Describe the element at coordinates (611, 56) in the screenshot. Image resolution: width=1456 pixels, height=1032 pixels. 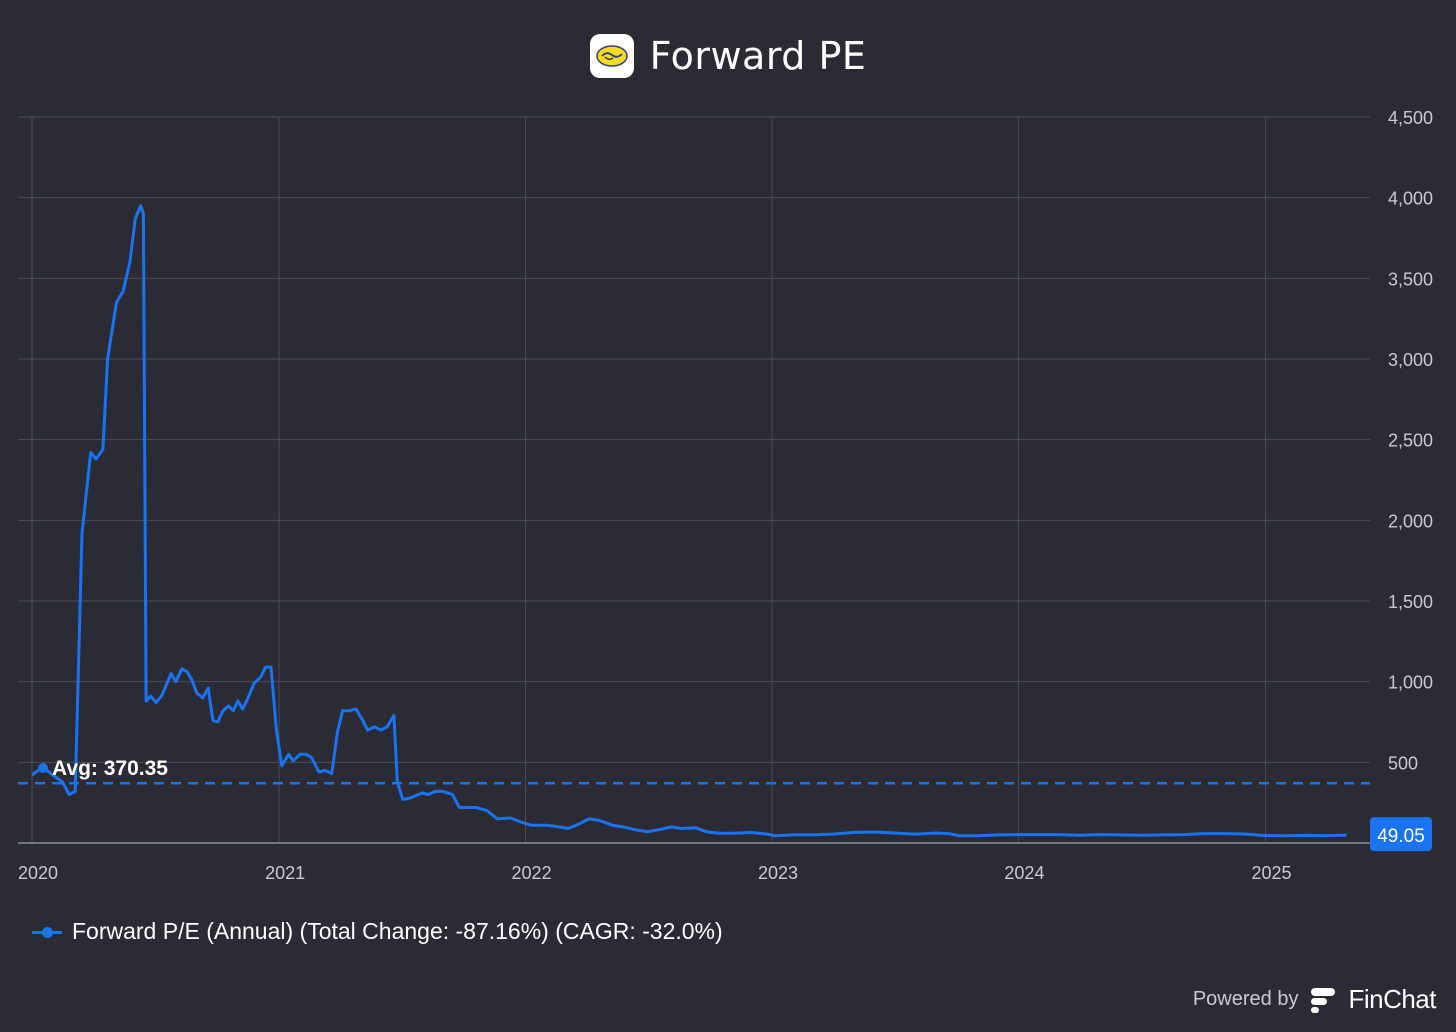
I see `handshake-logo-icon` at that location.